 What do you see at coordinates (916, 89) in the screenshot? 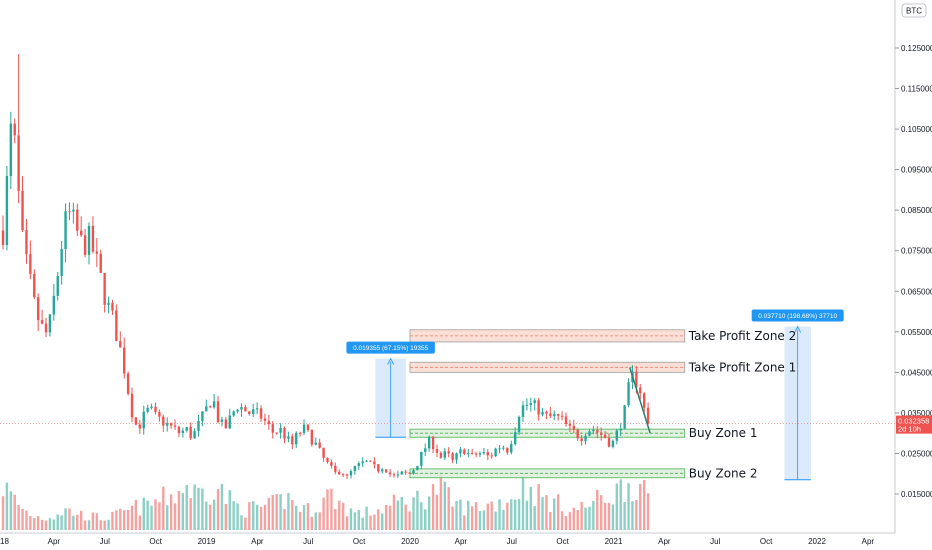
I see `y-tick-label: 0.115000` at bounding box center [916, 89].